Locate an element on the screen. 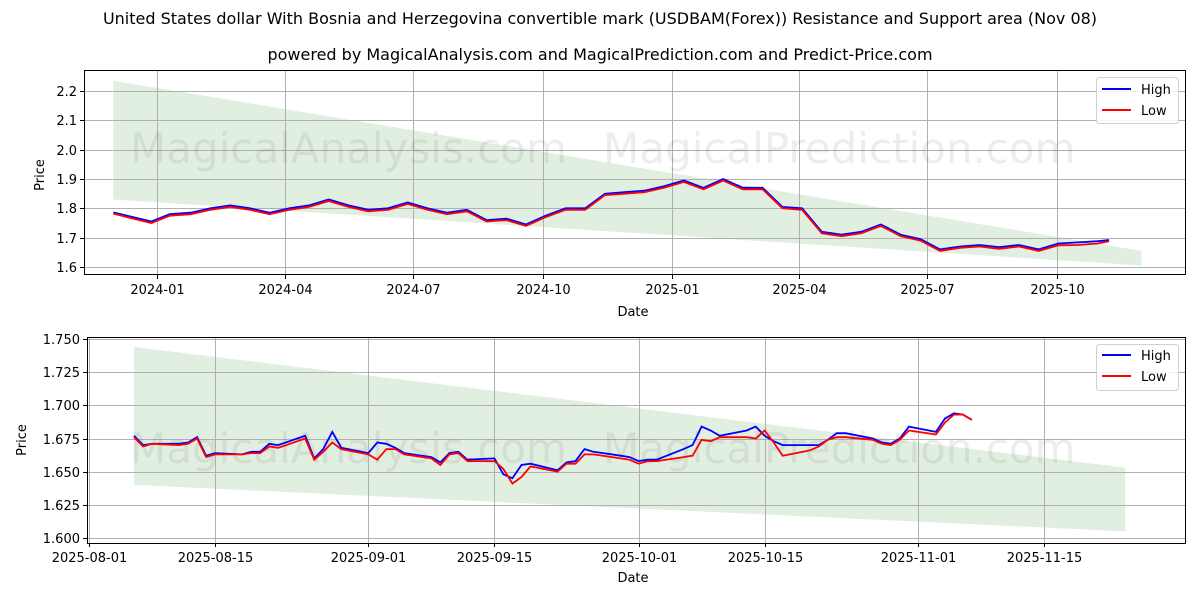 This screenshot has width=1200, height=600. y-tick-label: 1.8 is located at coordinates (66, 209).